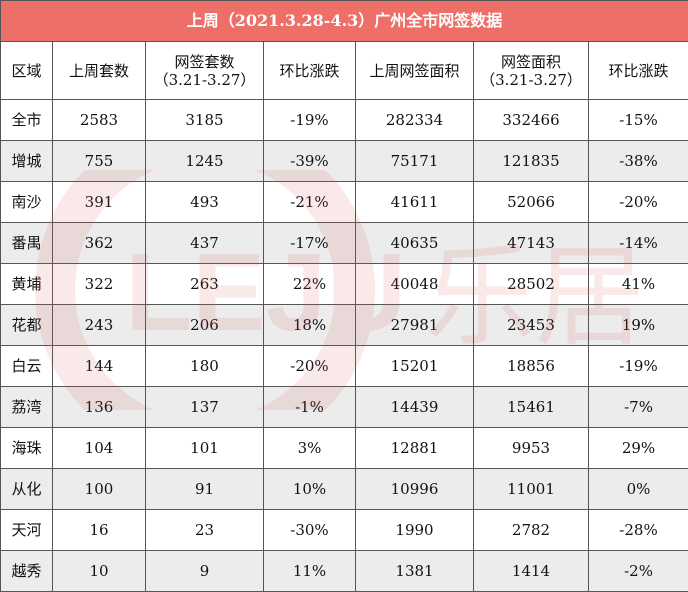  I want to click on table-cell: 15461, so click(531, 407).